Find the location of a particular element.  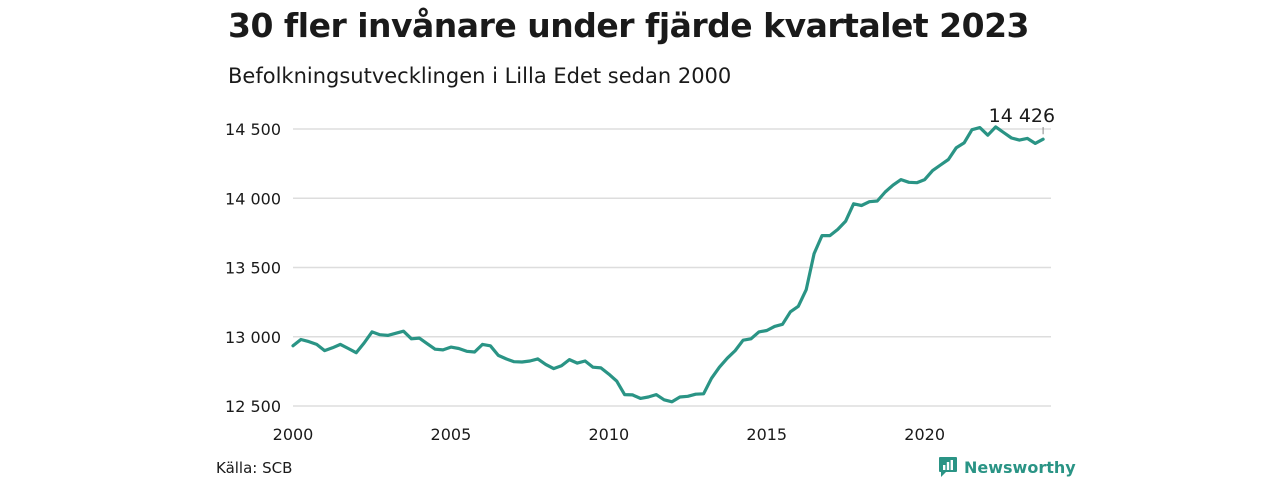

y-tick-label: 12 500 is located at coordinates (253, 406).